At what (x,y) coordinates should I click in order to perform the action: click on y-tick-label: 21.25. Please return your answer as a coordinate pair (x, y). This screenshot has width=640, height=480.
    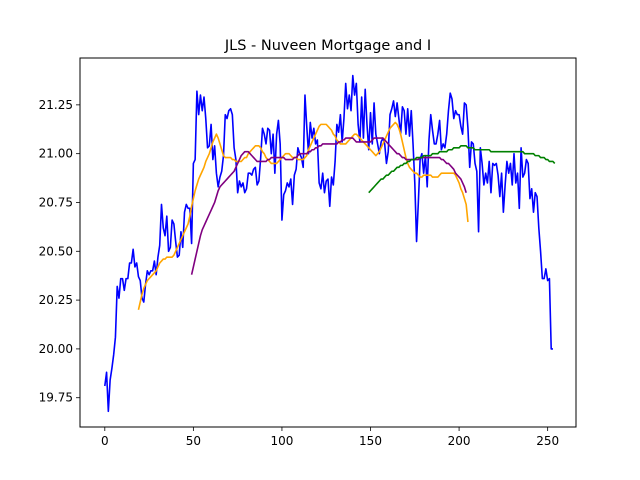
    Looking at the image, I should click on (56, 105).